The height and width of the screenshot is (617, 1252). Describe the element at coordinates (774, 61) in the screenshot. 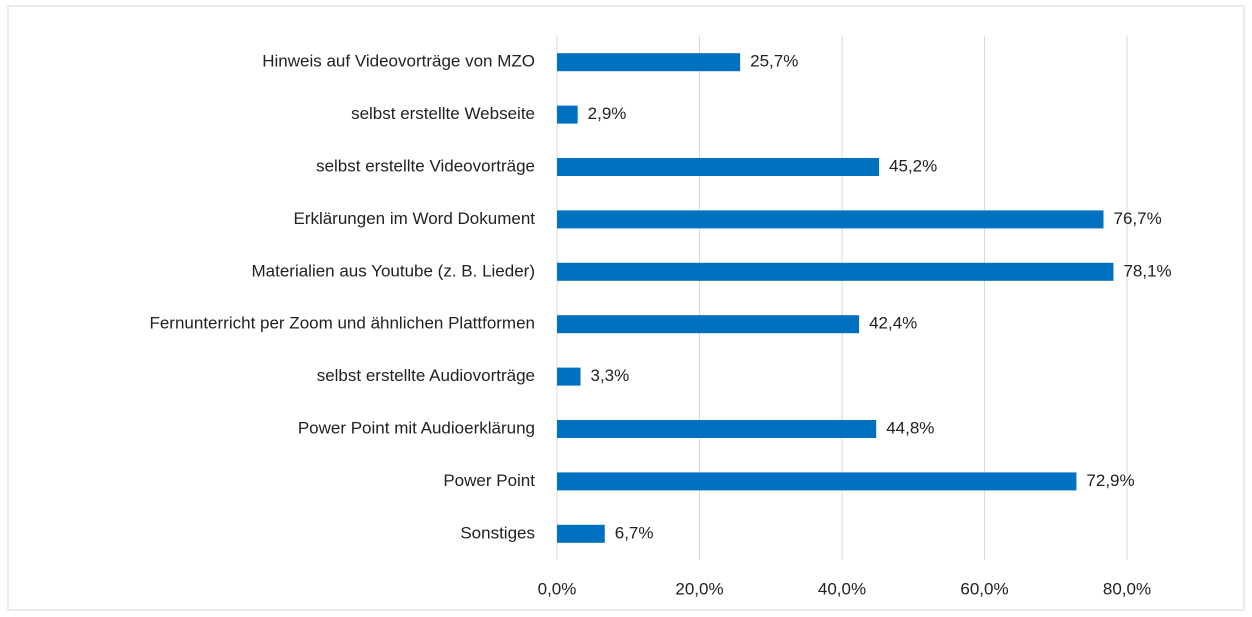

I see `data-label: 25,7%` at that location.